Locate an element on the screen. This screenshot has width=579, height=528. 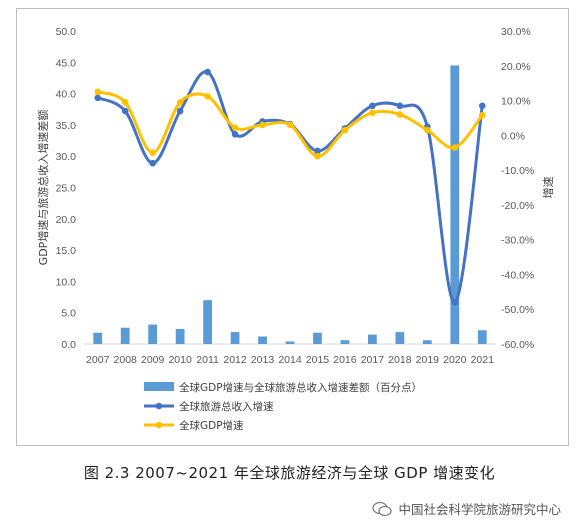
legend-marker-gdp is located at coordinates (159, 425).